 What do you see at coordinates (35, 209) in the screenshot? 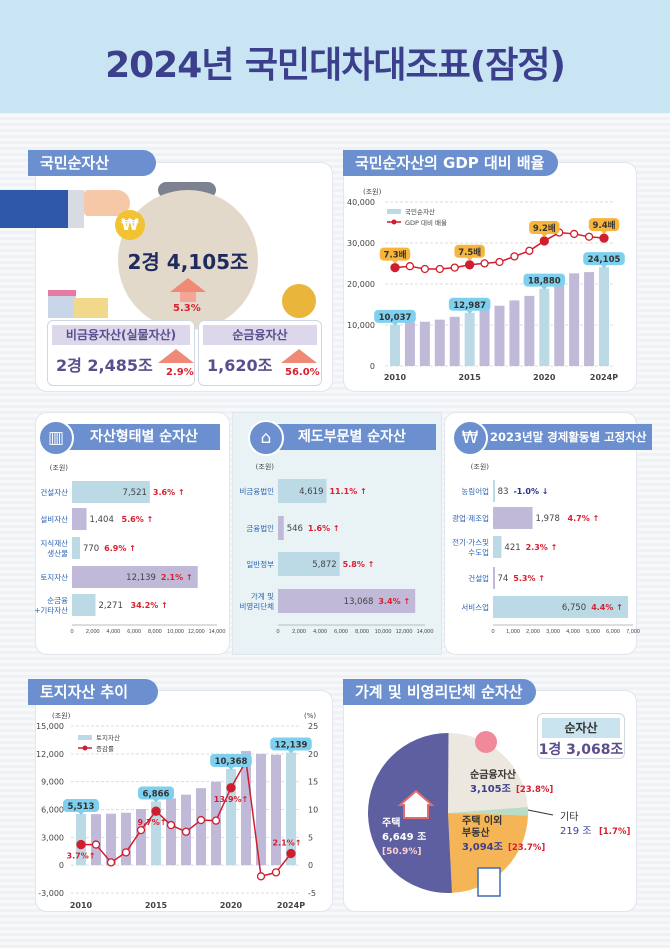
I see `sleeve-illustration` at bounding box center [35, 209].